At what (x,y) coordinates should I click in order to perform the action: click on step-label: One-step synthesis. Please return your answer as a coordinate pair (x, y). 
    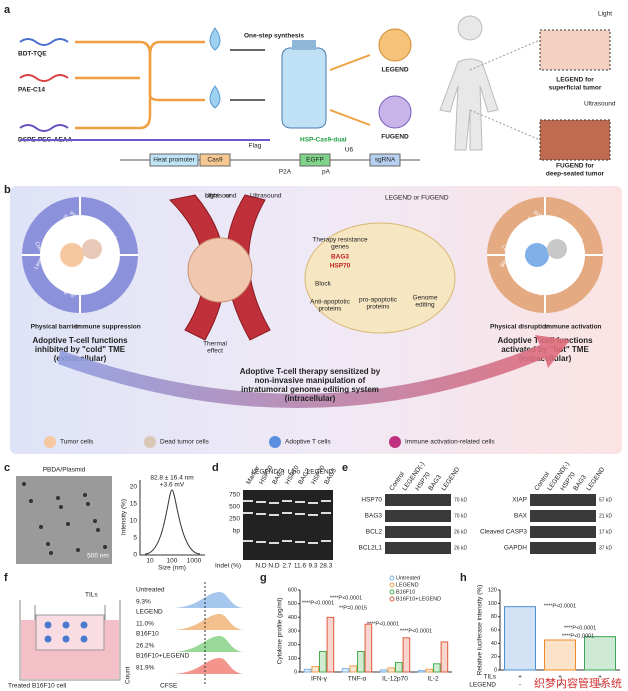
    Looking at the image, I should click on (274, 36).